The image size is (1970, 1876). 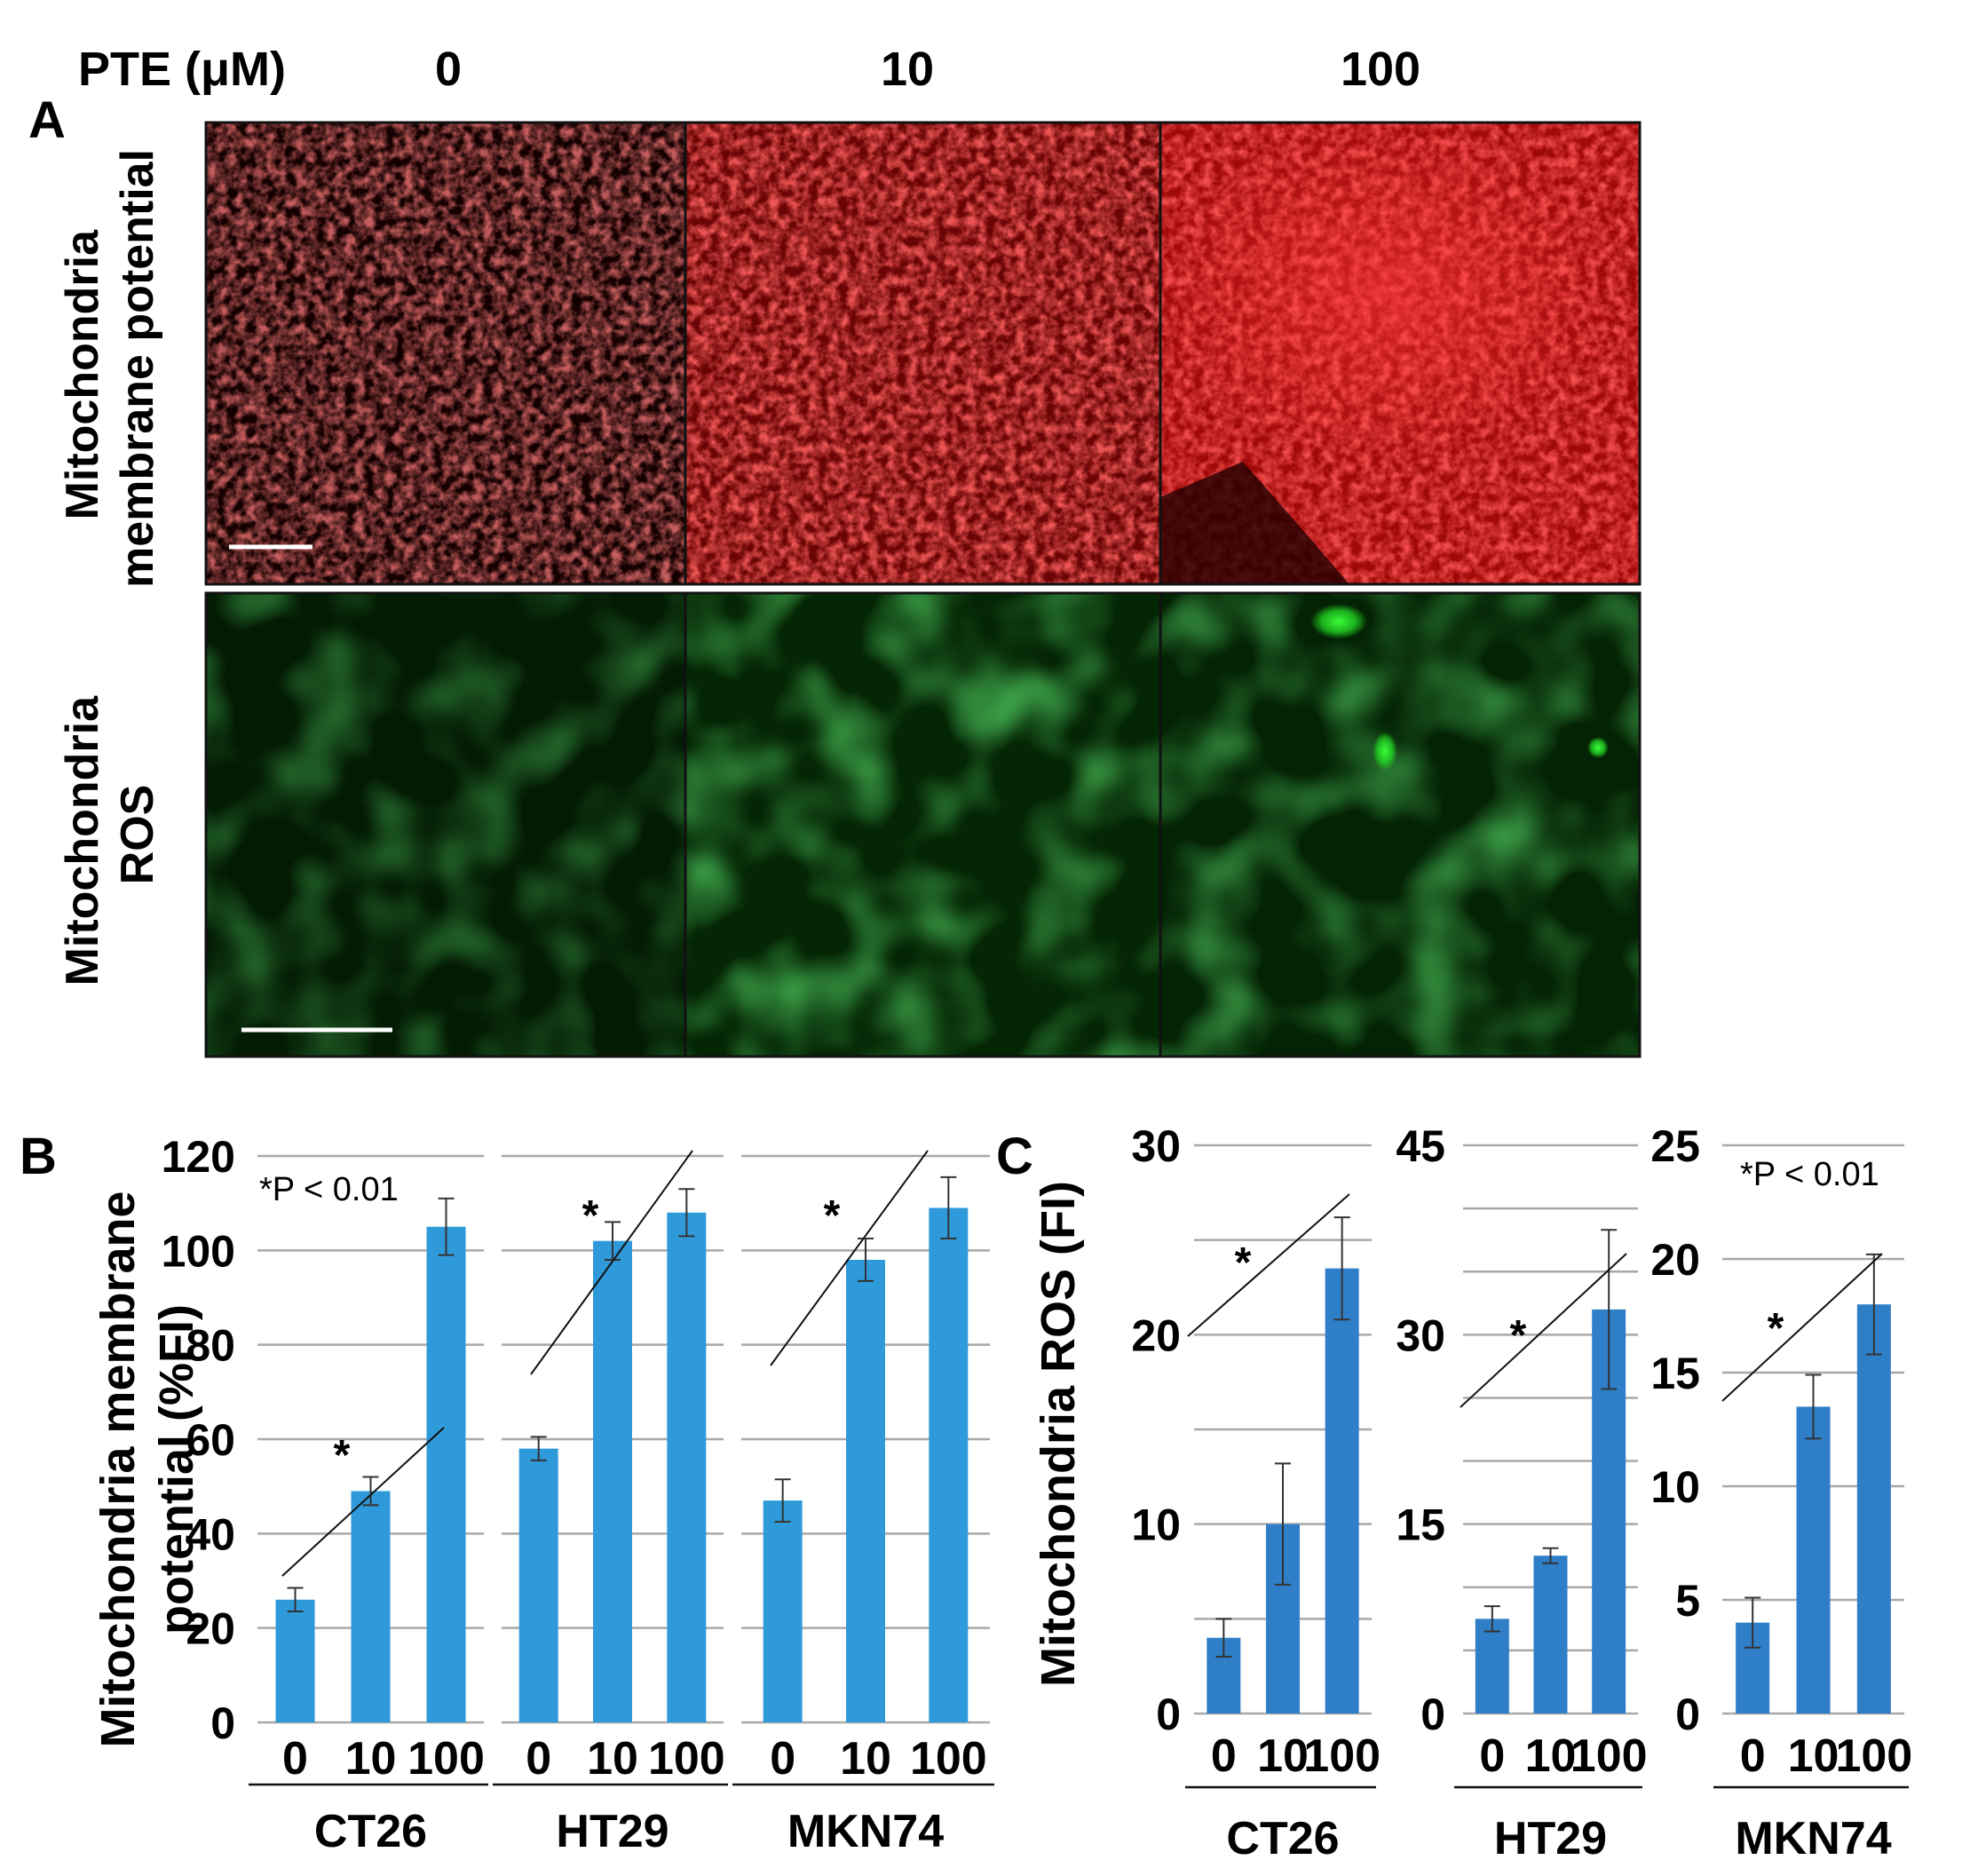 What do you see at coordinates (1014, 1156) in the screenshot?
I see `panel-c-label: C` at bounding box center [1014, 1156].